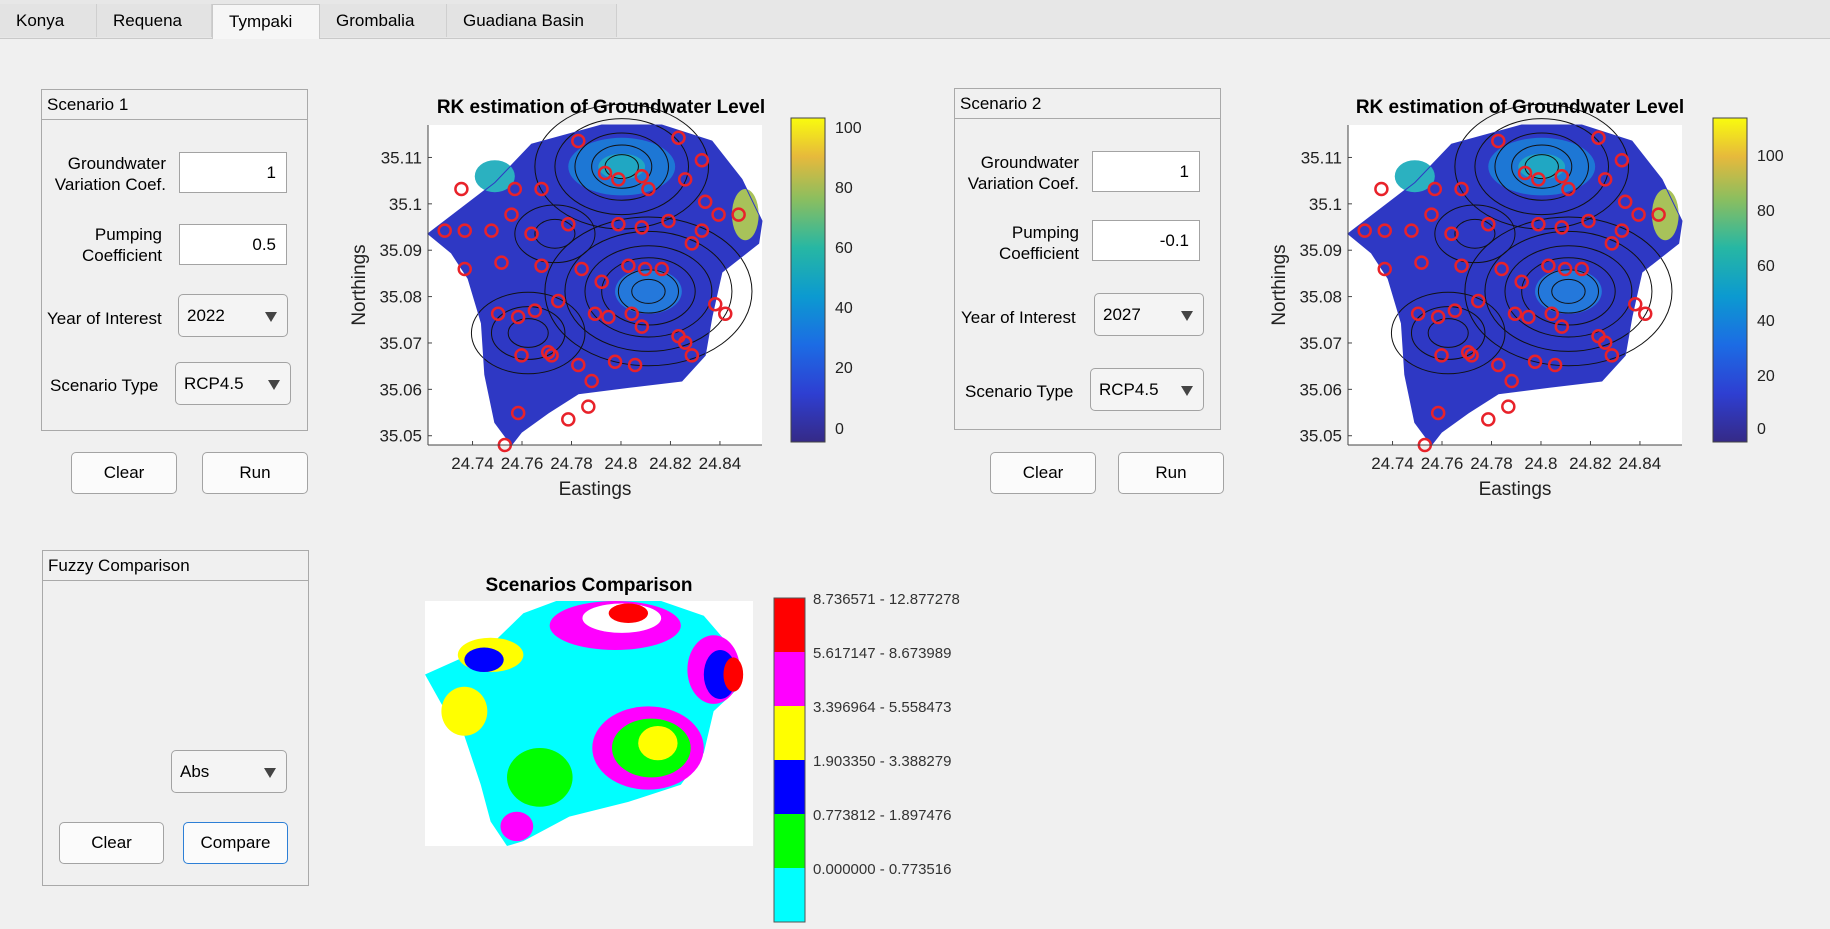  What do you see at coordinates (229, 771) in the screenshot?
I see `dh-dropdown: Abs` at bounding box center [229, 771].